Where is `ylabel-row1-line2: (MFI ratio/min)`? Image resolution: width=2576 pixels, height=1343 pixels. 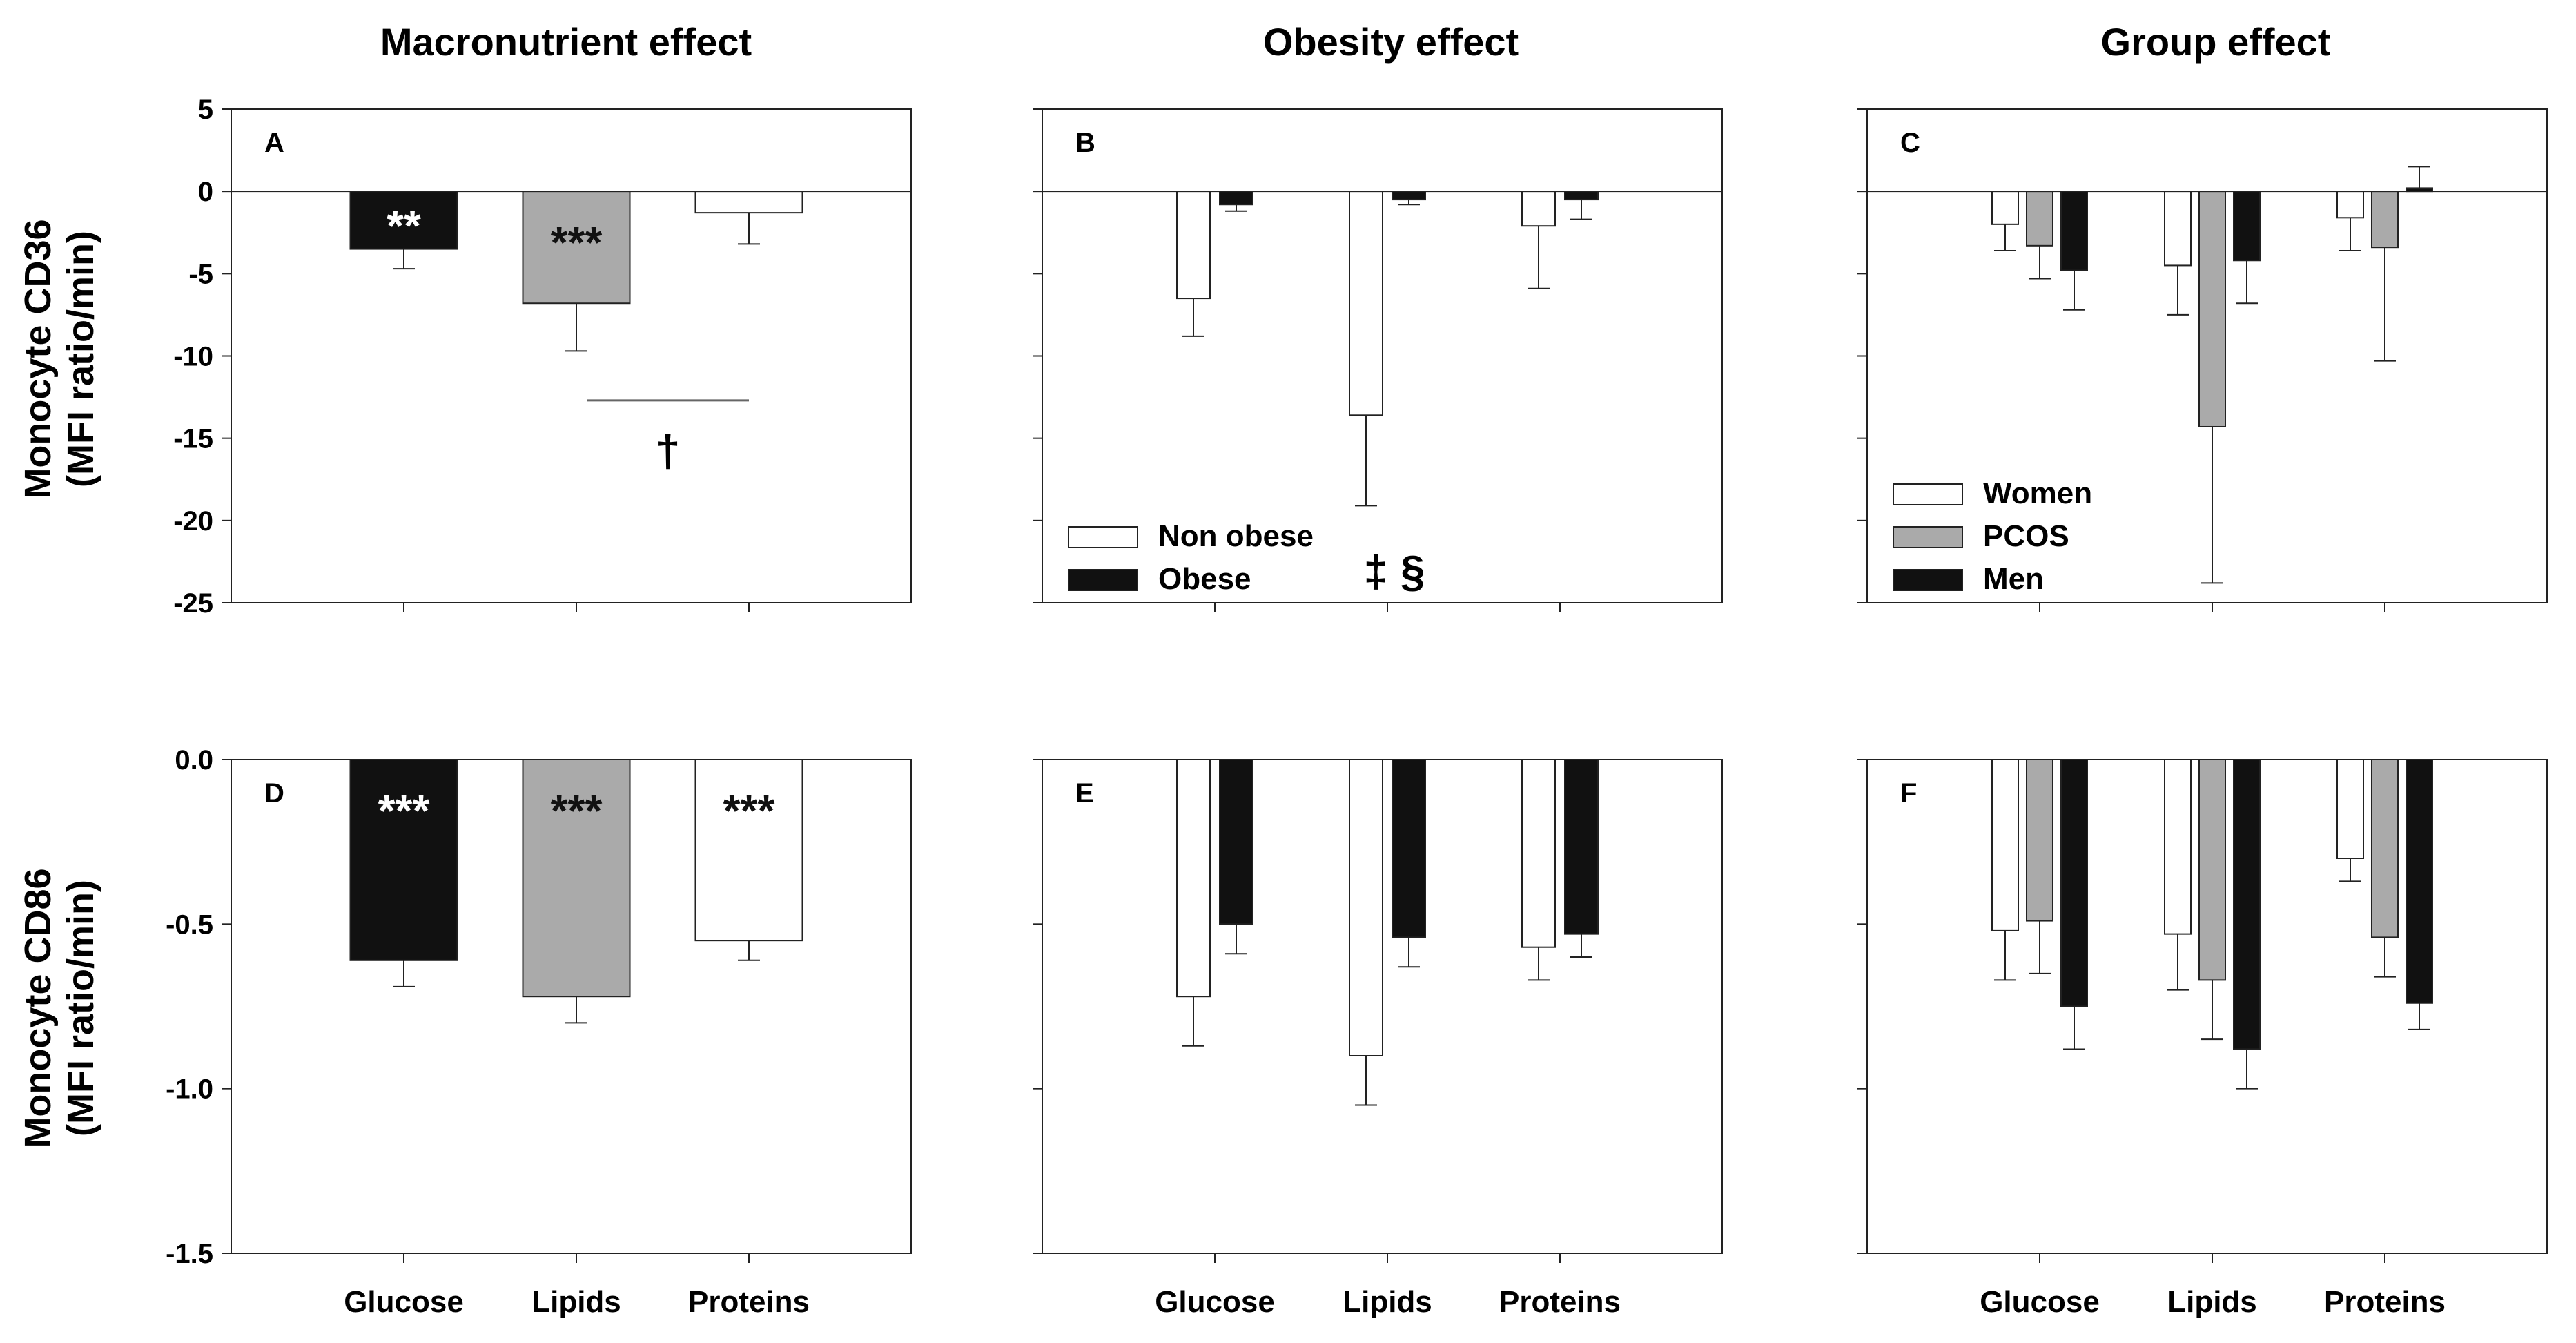 ylabel-row1-line2: (MFI ratio/min) is located at coordinates (80, 359).